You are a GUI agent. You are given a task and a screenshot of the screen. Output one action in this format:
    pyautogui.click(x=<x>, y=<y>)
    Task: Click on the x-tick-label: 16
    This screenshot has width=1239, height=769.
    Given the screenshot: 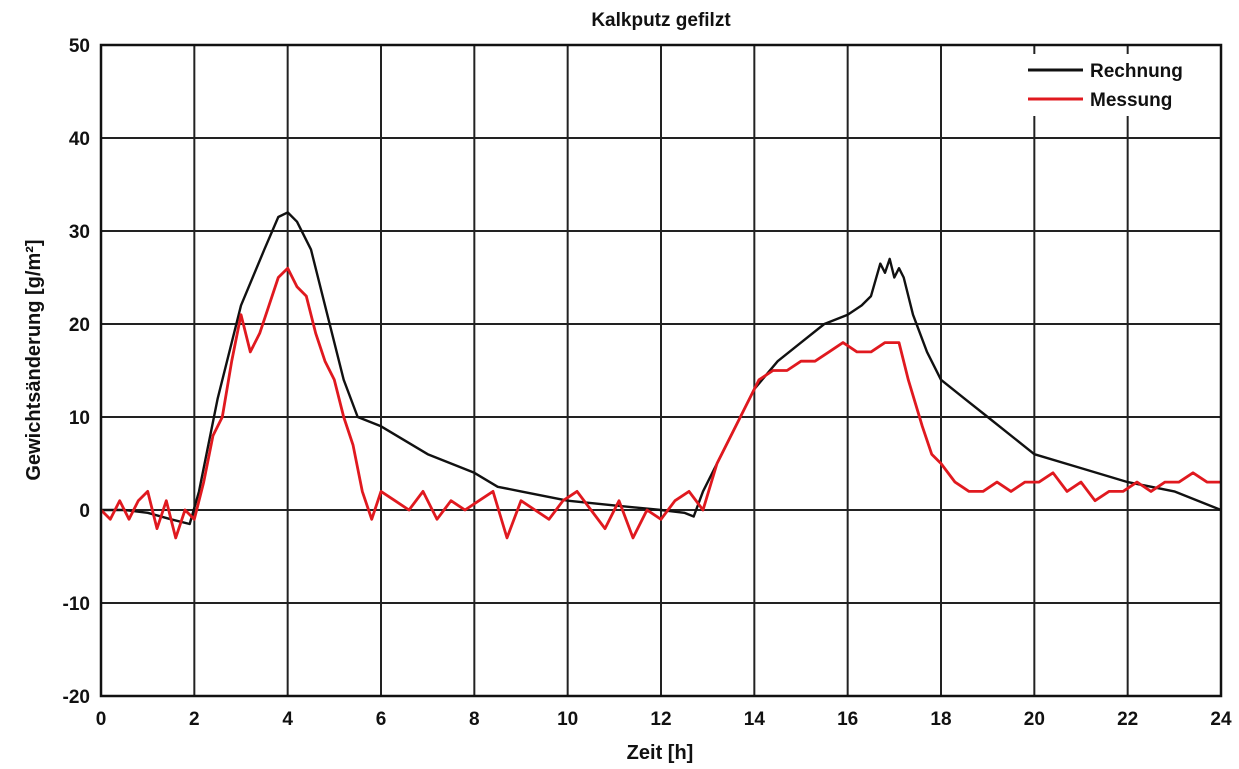 What is the action you would take?
    pyautogui.click(x=847, y=719)
    